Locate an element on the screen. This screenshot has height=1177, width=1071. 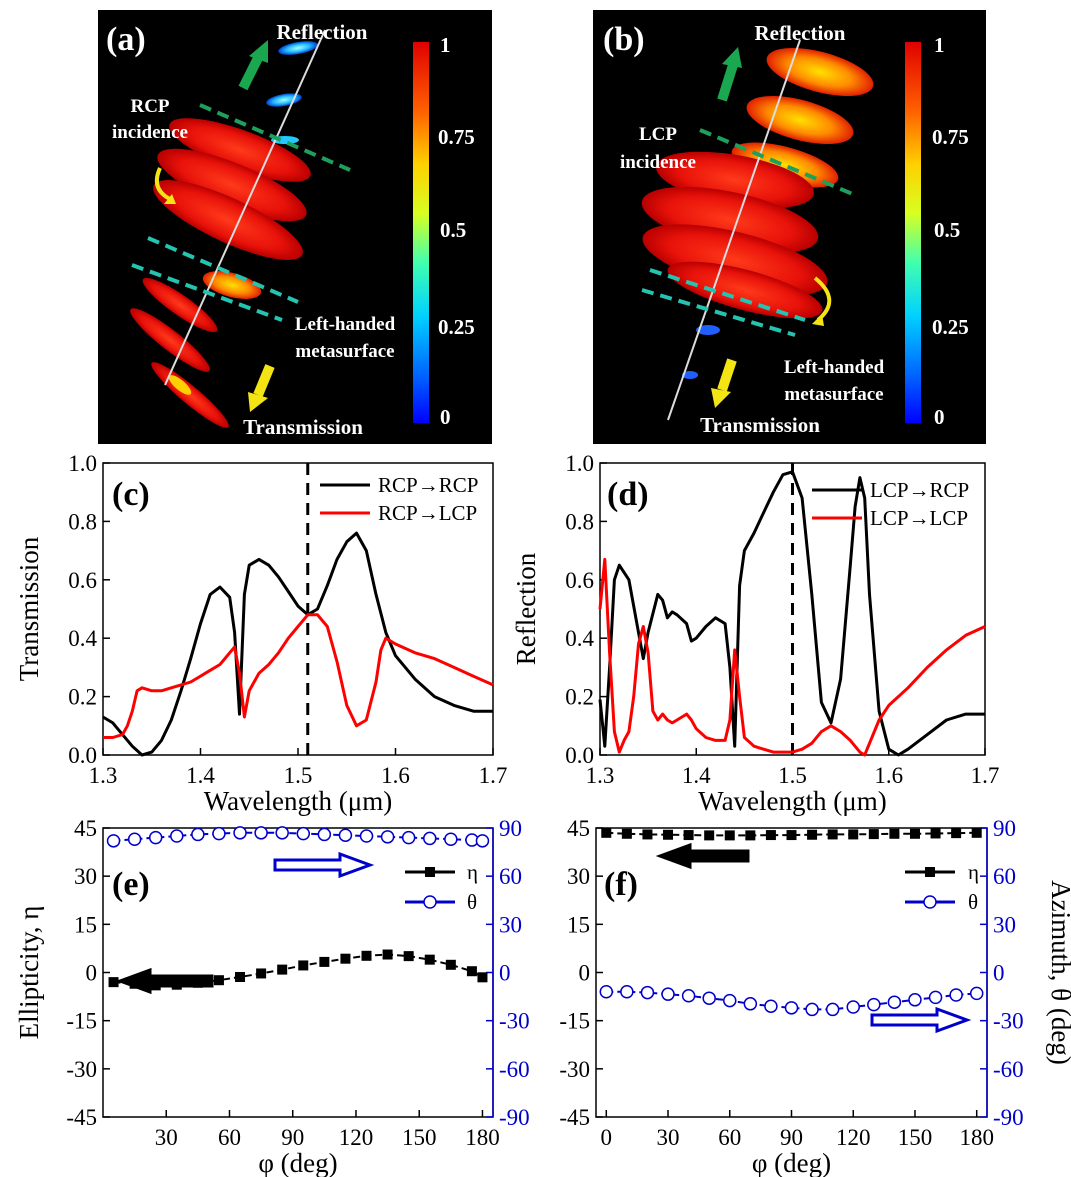
panel-b-letter: (b) is located at coordinates (624, 39).